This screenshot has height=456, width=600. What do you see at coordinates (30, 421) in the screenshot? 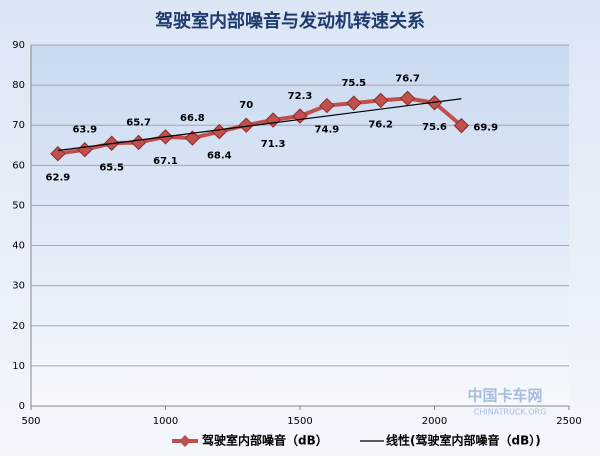
I see `x-tick-label: 500` at bounding box center [30, 421].